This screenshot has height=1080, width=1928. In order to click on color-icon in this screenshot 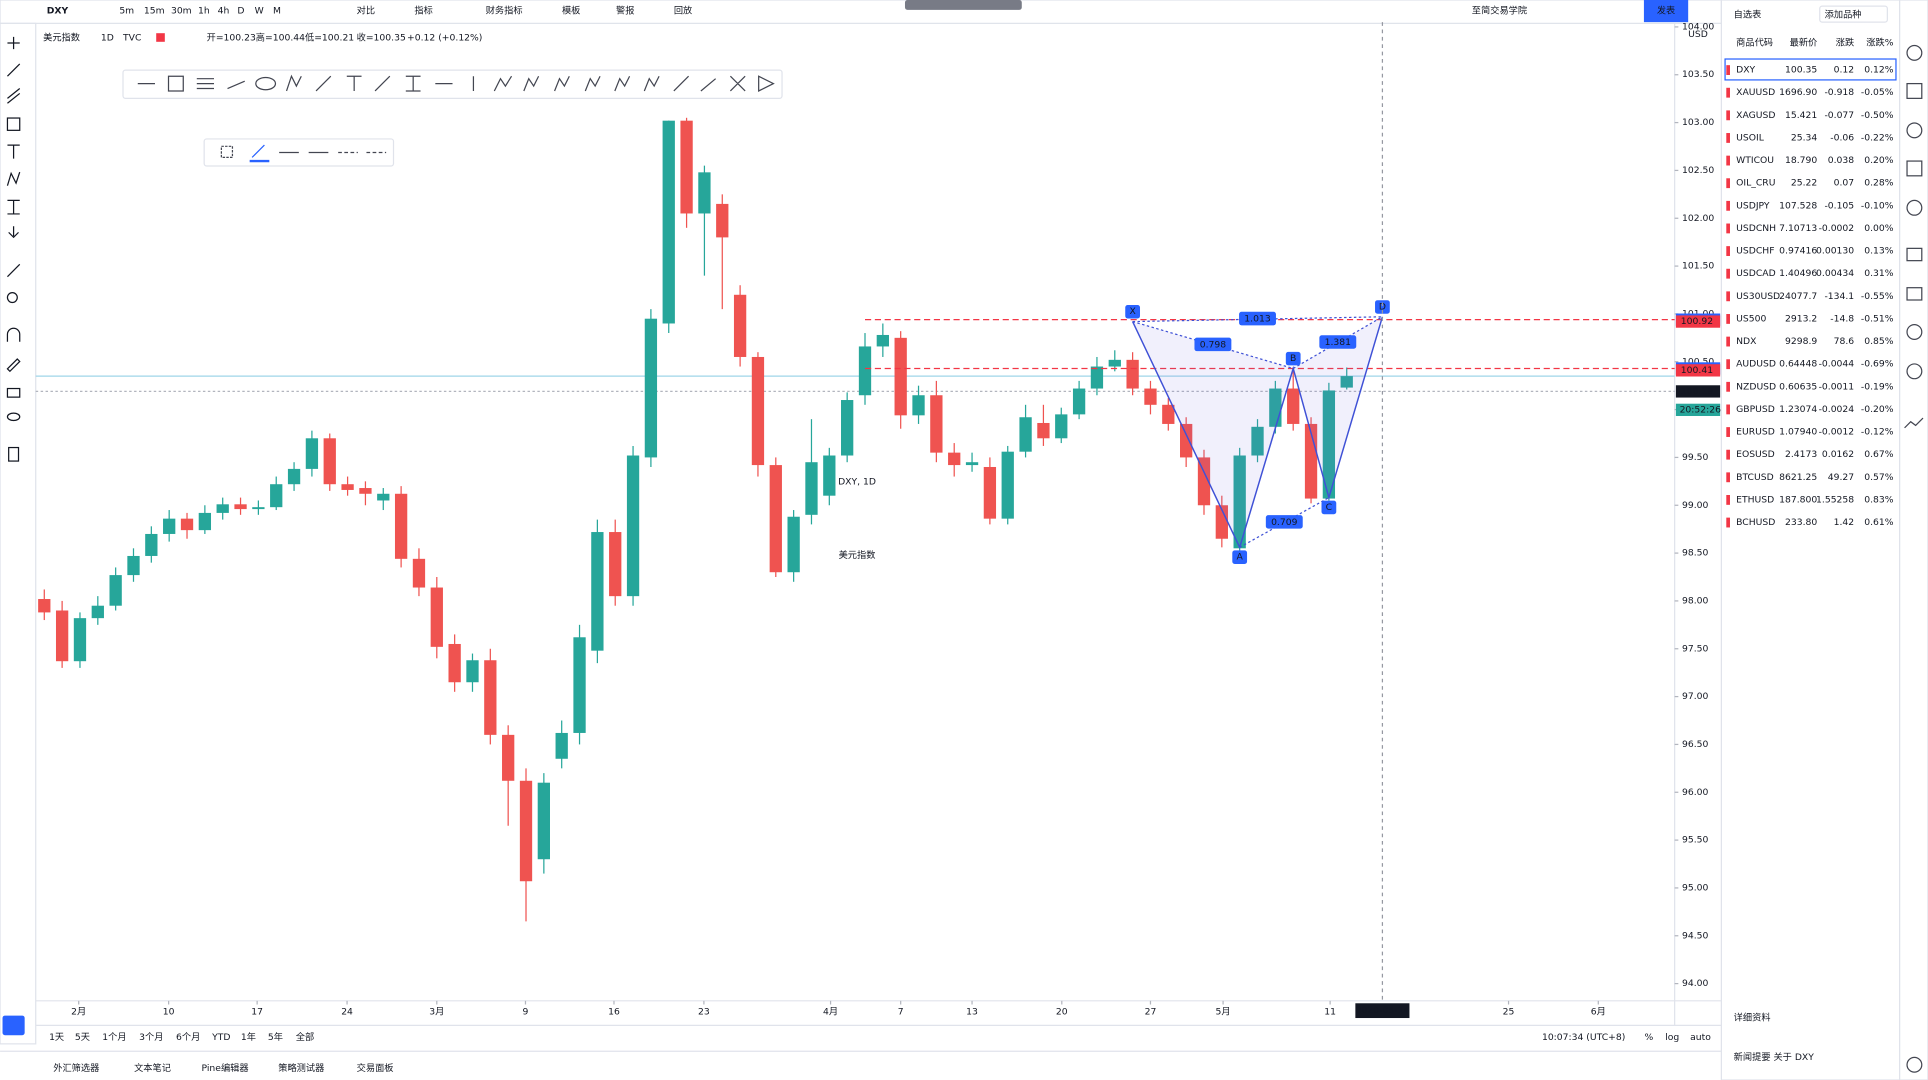, I will do `click(258, 151)`.